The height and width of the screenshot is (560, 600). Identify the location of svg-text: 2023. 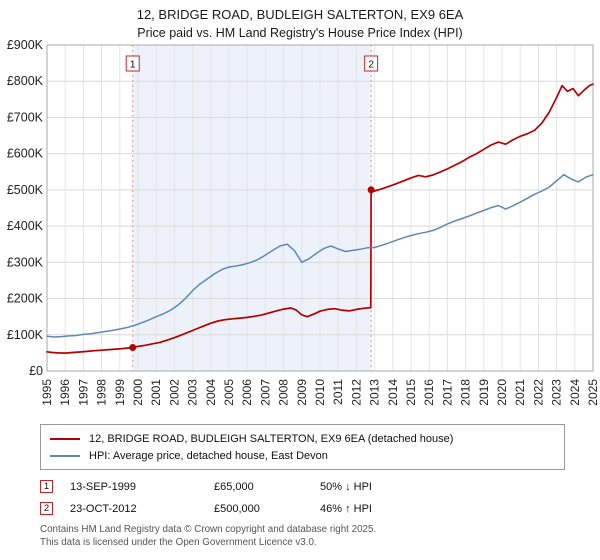
(557, 392).